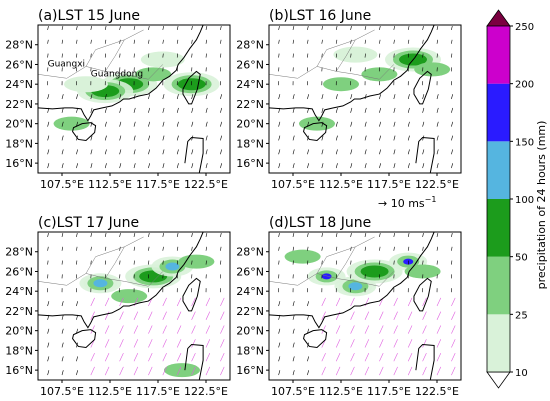 This screenshot has width=550, height=401. Describe the element at coordinates (521, 373) in the screenshot. I see `colorbar-tick-label: 10` at that location.